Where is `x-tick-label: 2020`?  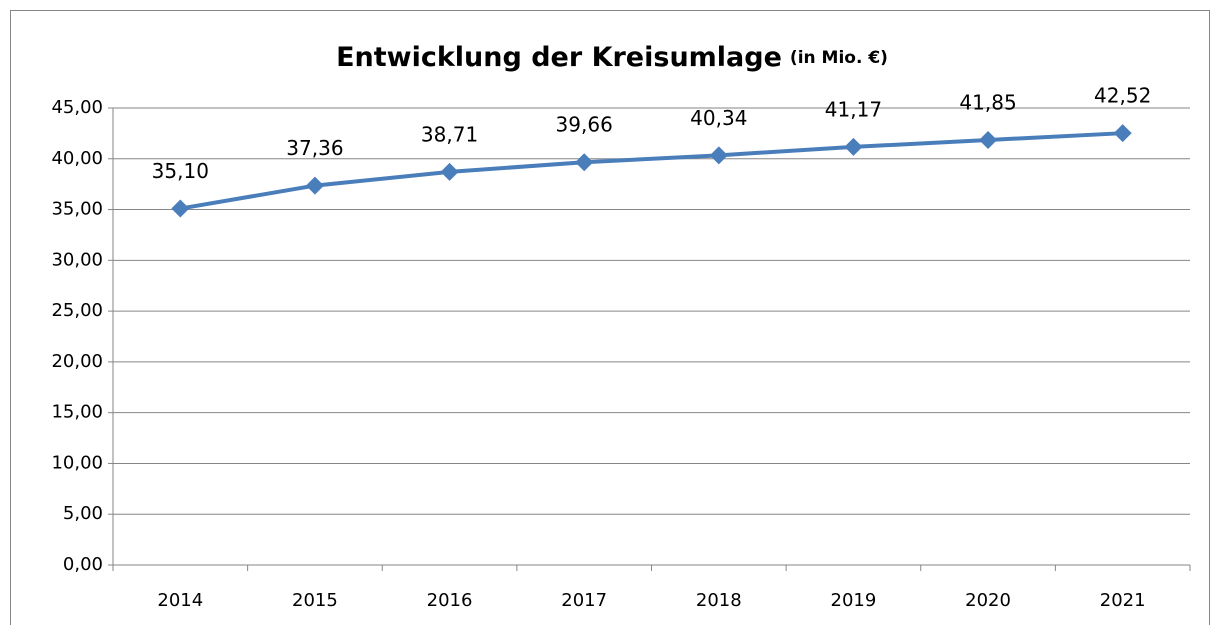
x-tick-label: 2020 is located at coordinates (988, 600).